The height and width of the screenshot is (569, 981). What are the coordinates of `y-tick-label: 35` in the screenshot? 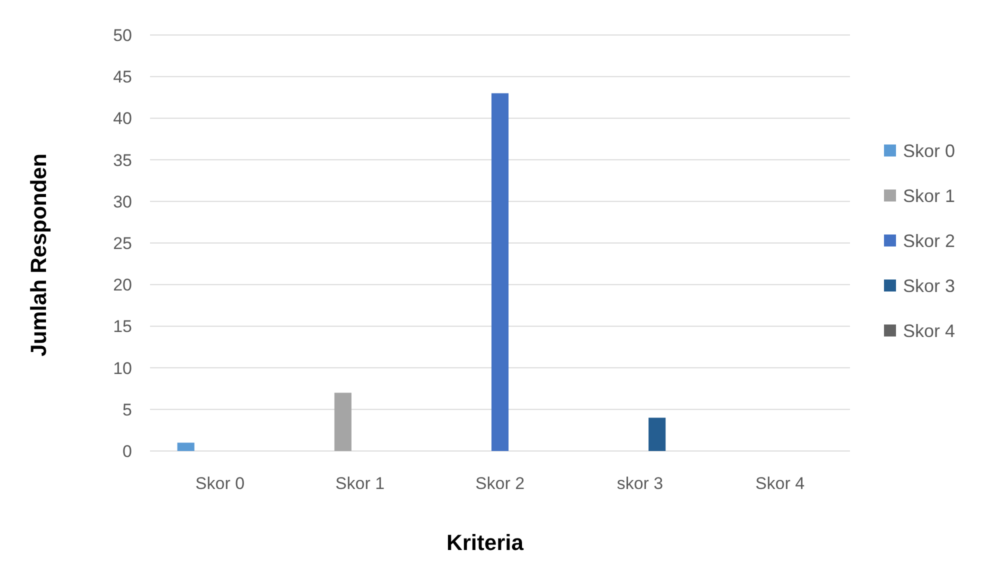 It's located at (122, 160).